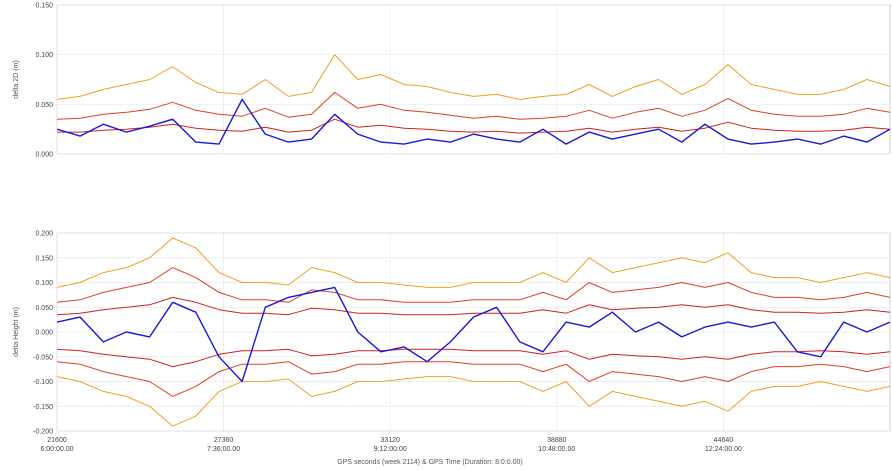 The width and height of the screenshot is (892, 470). Describe the element at coordinates (43, 357) in the screenshot. I see `delta-height-m-ytick-label-5: -0.050` at that location.